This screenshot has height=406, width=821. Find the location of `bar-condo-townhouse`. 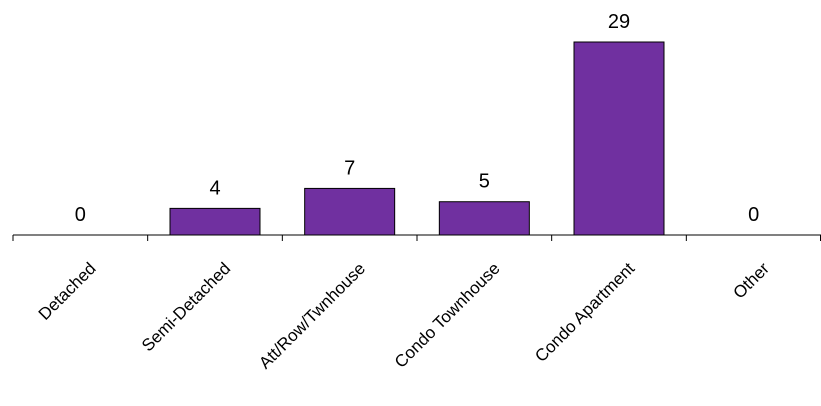

bar-condo-townhouse is located at coordinates (484, 218).